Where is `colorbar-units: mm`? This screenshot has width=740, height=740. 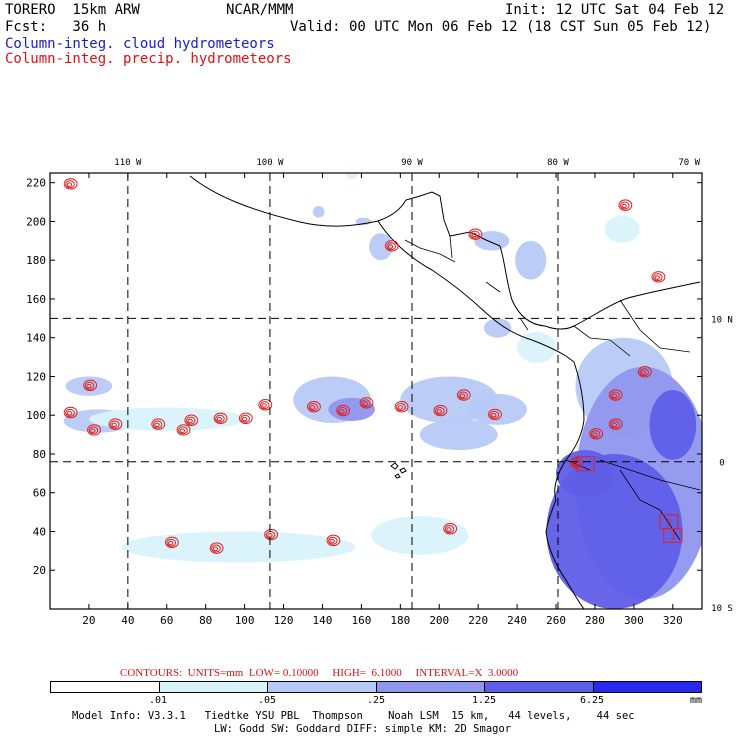 colorbar-units: mm is located at coordinates (696, 700).